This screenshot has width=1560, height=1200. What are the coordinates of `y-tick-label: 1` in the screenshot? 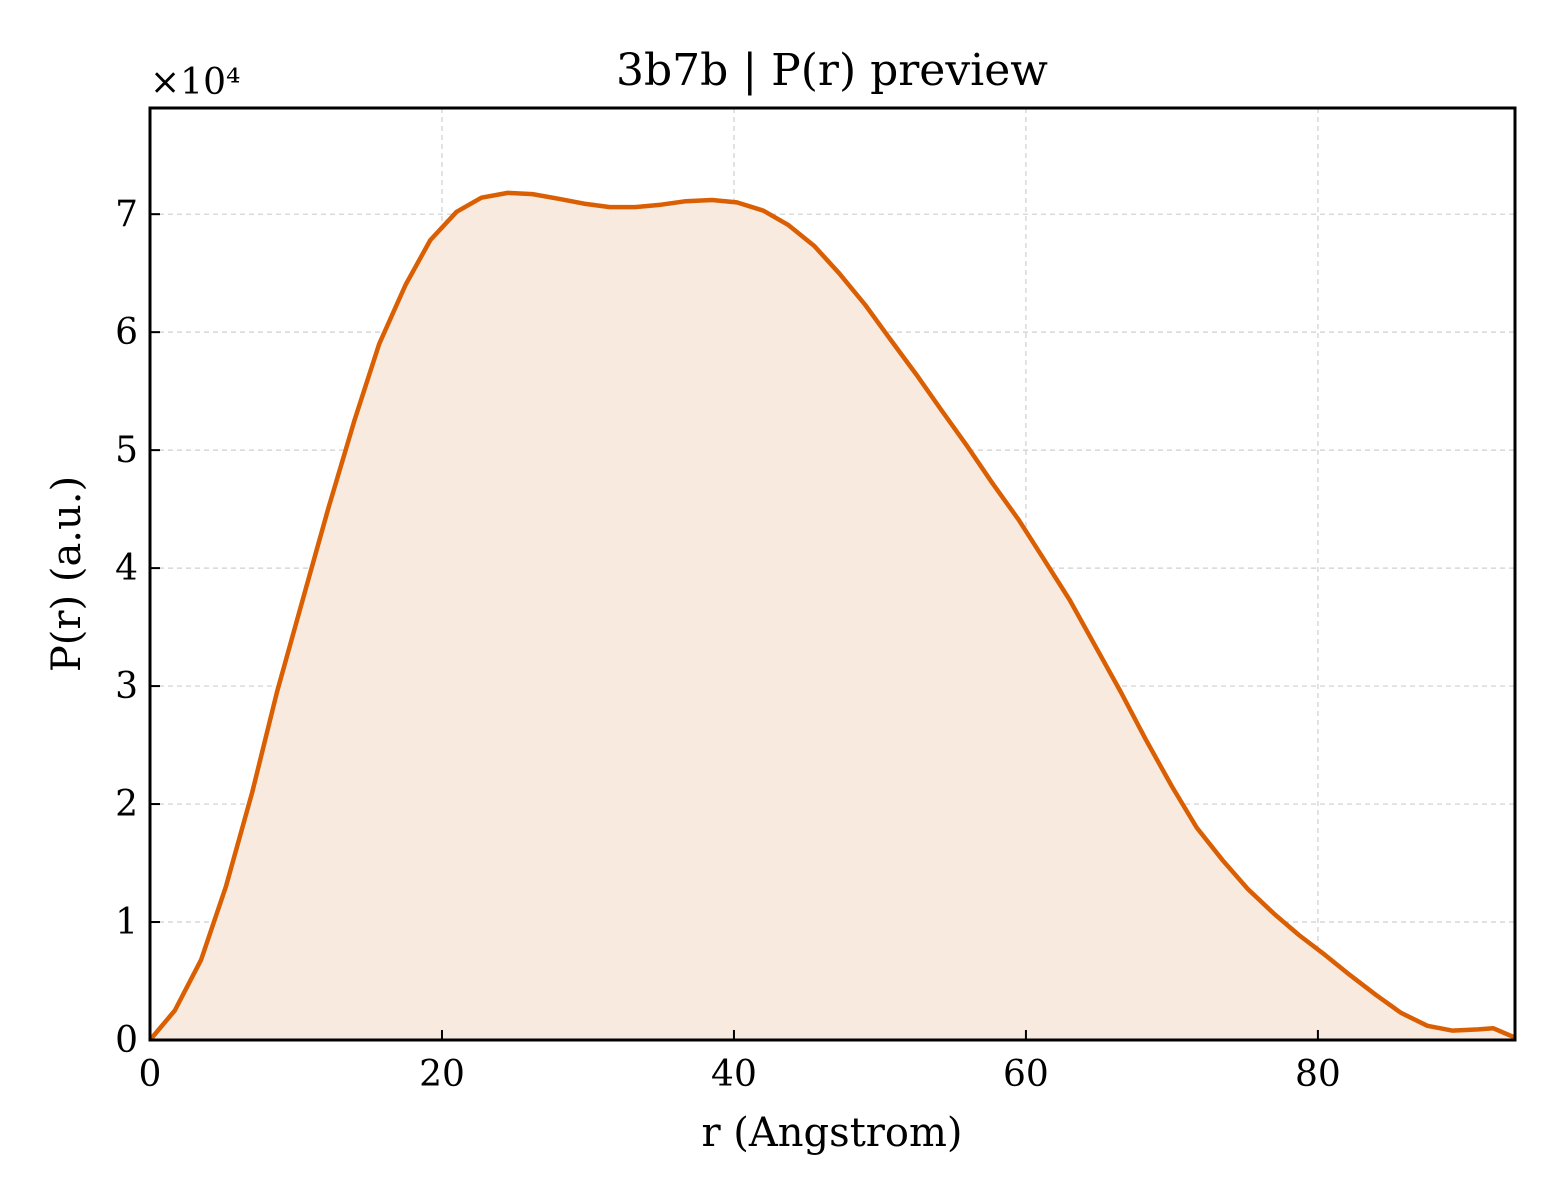 It's located at (126, 922).